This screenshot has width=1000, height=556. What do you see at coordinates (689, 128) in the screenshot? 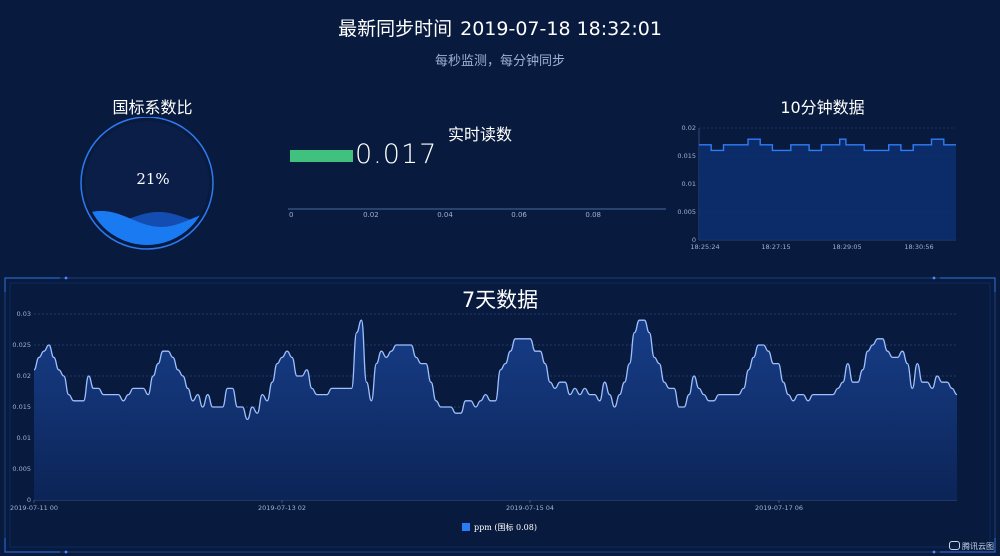
I see `ten-min-y-tick: 0.02` at bounding box center [689, 128].